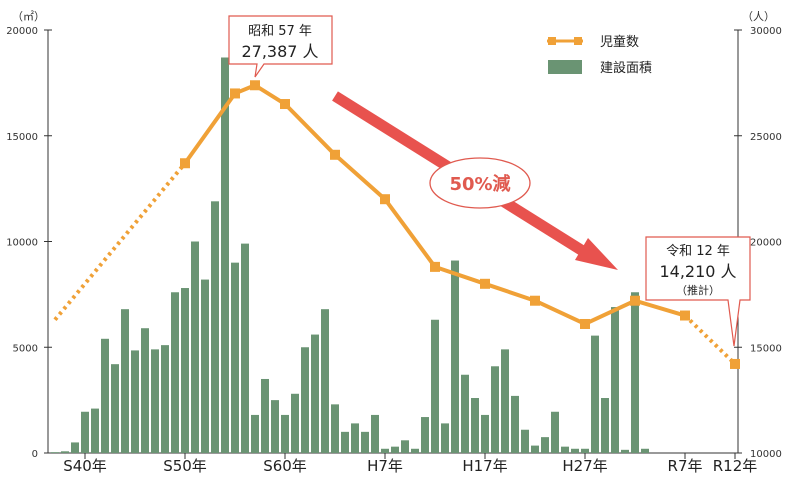  I want to click on right-tick-label: 25000, so click(766, 137).